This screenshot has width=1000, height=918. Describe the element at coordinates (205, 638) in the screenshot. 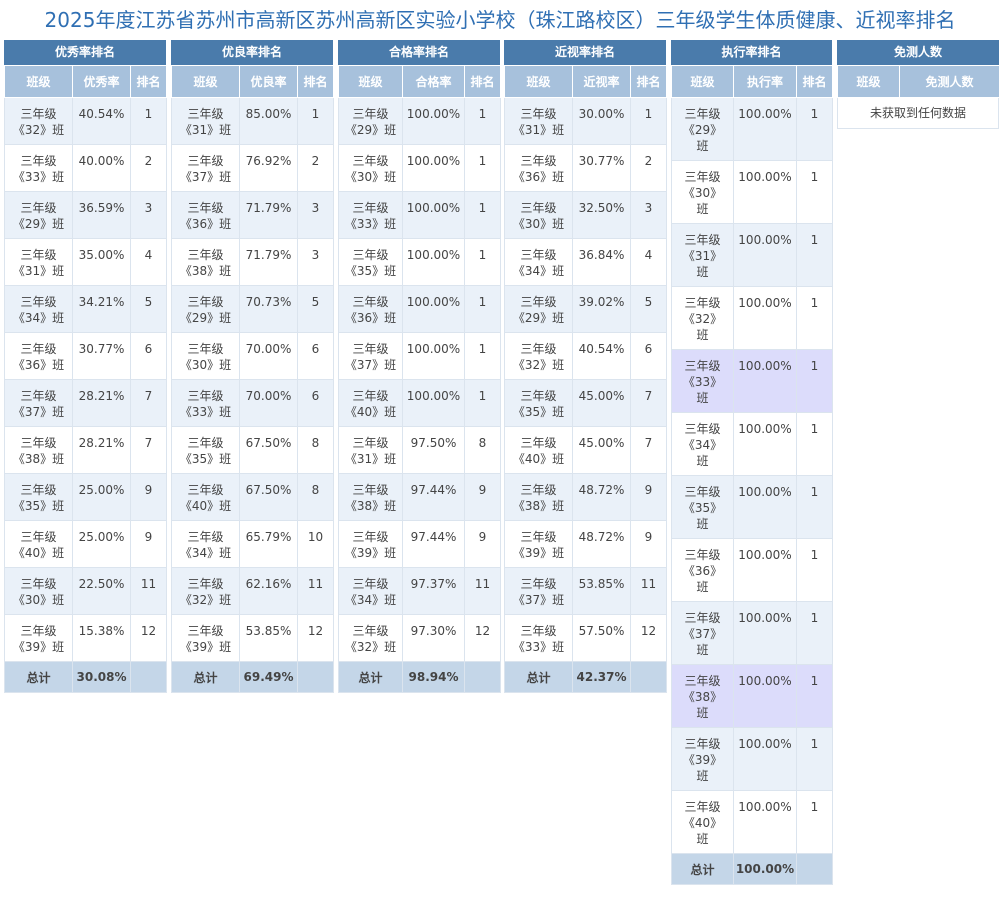

I see `class-name-cell: 三年级 《39》班` at that location.